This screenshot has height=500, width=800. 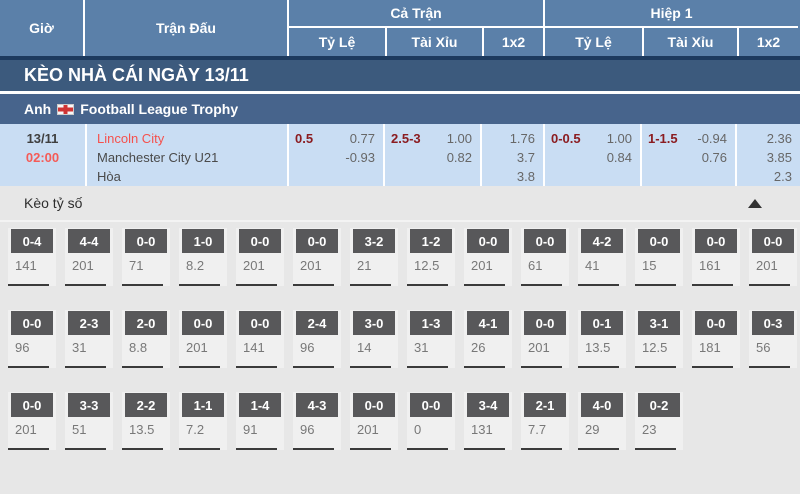 What do you see at coordinates (511, 155) in the screenshot?
I see `full-1x2-cell: 1.76 3.7 3.8` at bounding box center [511, 155].